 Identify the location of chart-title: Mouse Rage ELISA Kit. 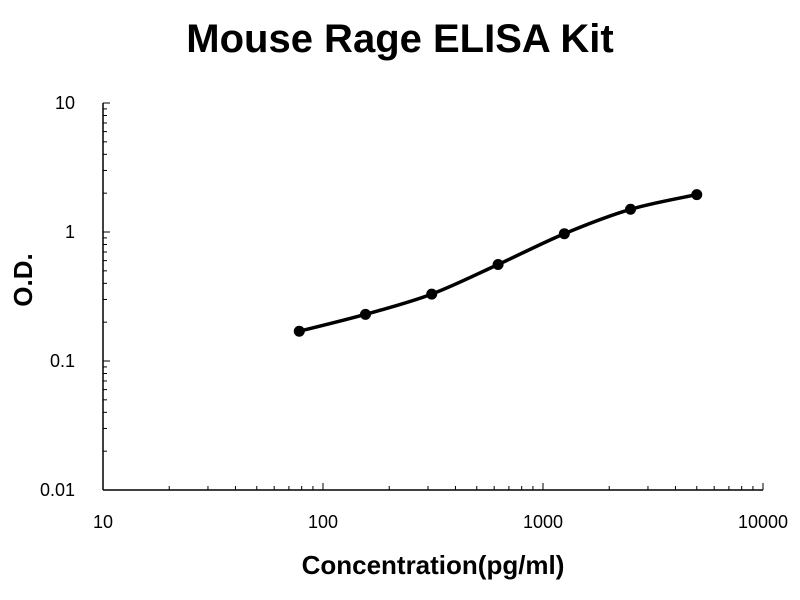
(399, 39).